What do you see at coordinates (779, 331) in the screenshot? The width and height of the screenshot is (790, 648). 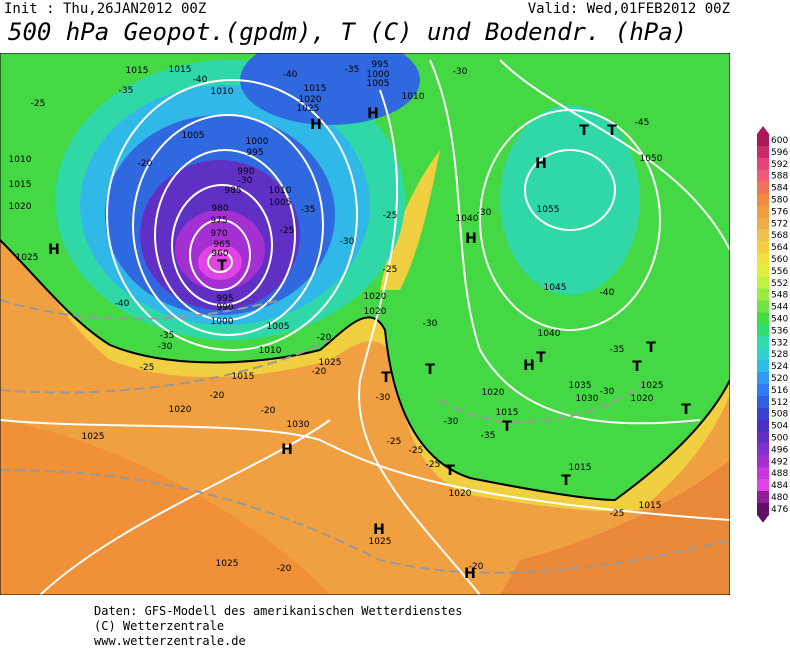 I see `colorbar-label: 536` at bounding box center [779, 331].